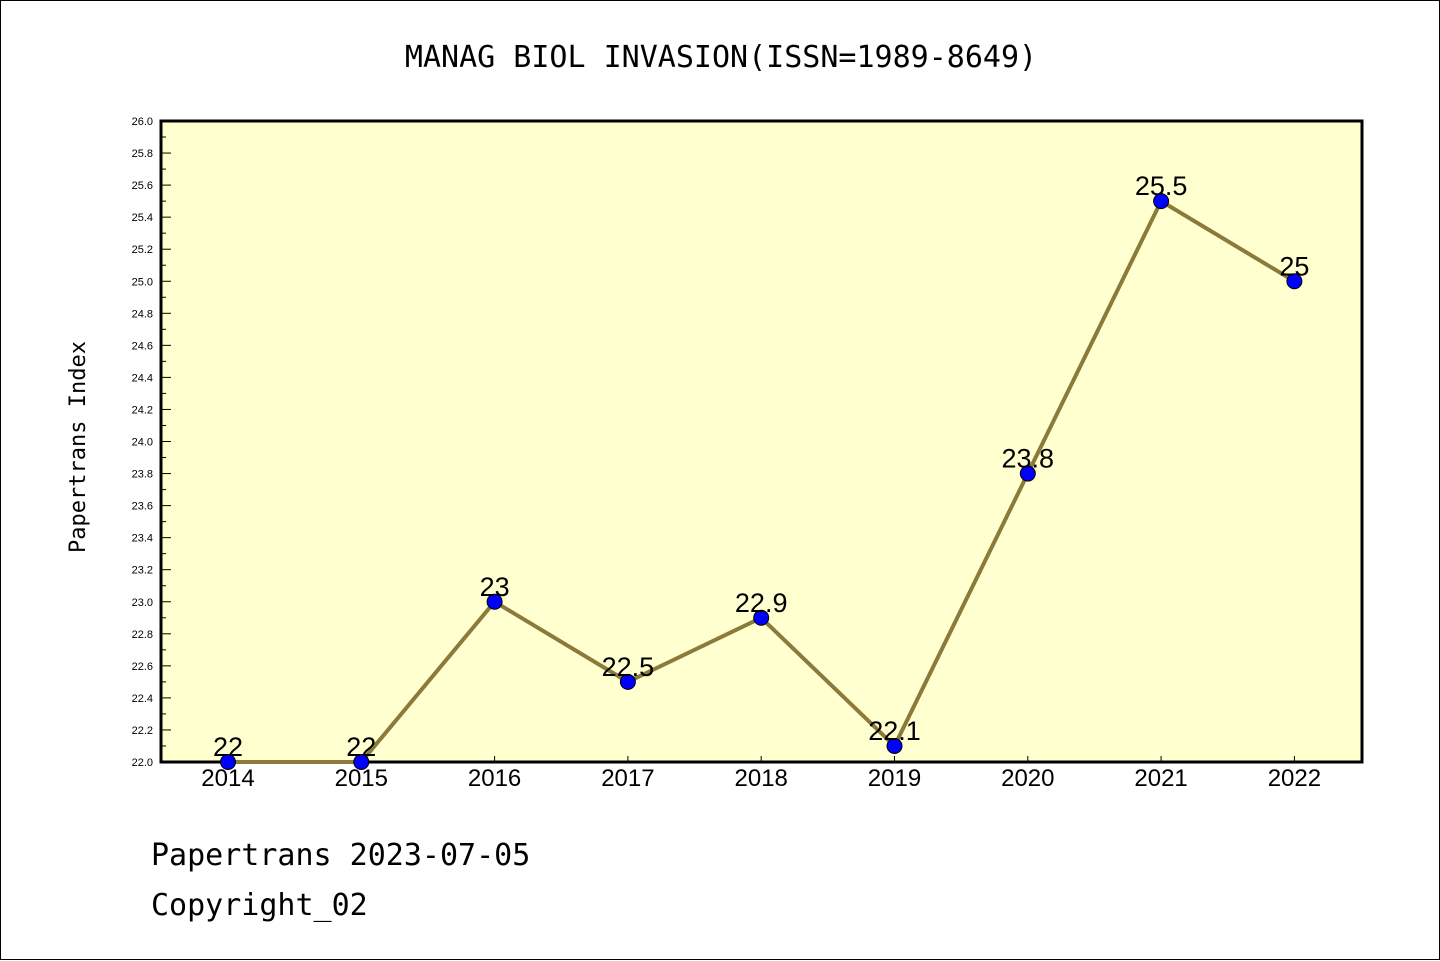  I want to click on y-tick-label: 22.8, so click(142, 635).